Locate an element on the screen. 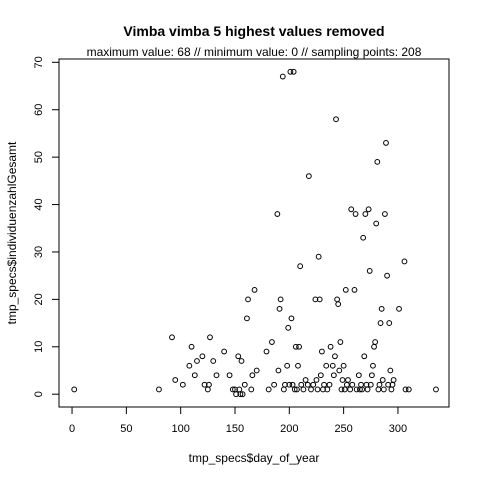 The width and height of the screenshot is (480, 480). chart-title: Vimba vimba 5 highest values removed is located at coordinates (253, 31).